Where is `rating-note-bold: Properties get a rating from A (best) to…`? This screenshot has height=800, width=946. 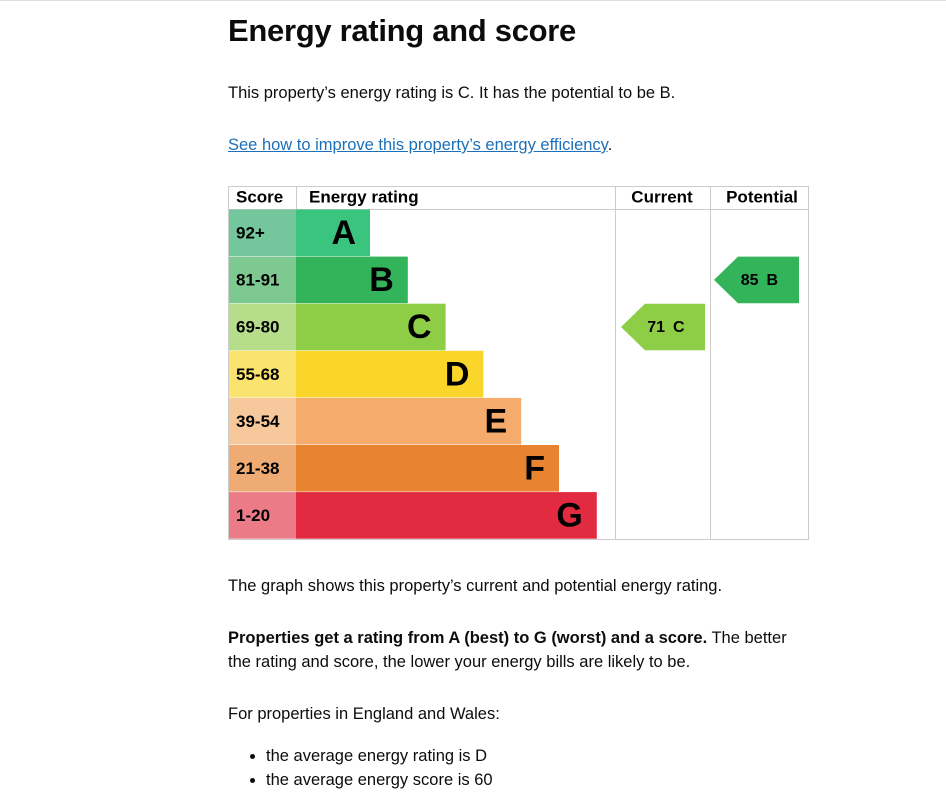 rating-note-bold: Properties get a rating from A (best) to… is located at coordinates (468, 638).